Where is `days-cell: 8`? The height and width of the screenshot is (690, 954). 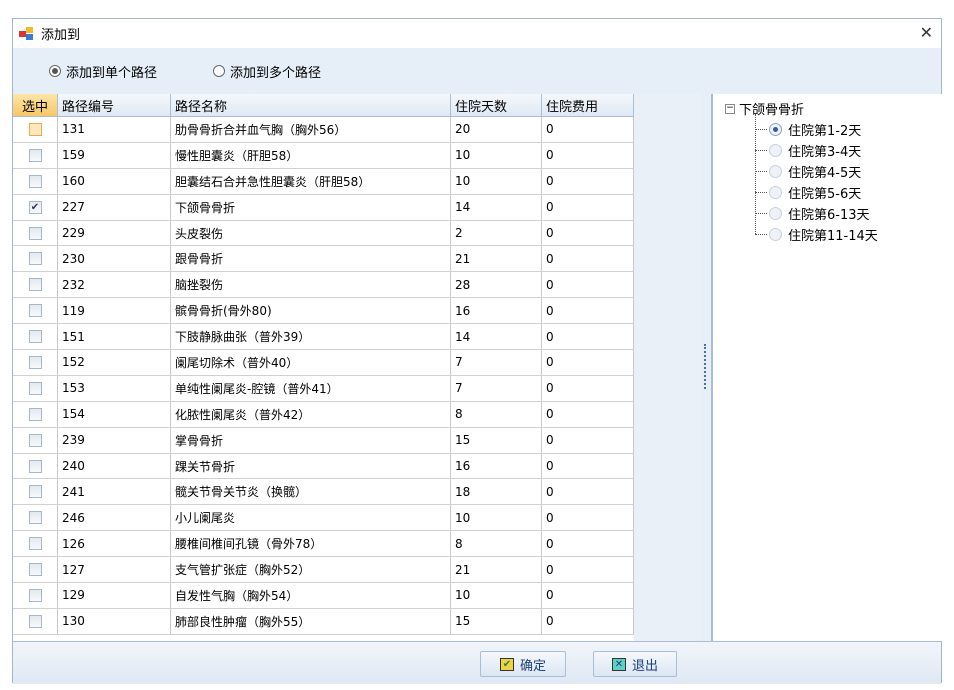
days-cell: 8 is located at coordinates (496, 414).